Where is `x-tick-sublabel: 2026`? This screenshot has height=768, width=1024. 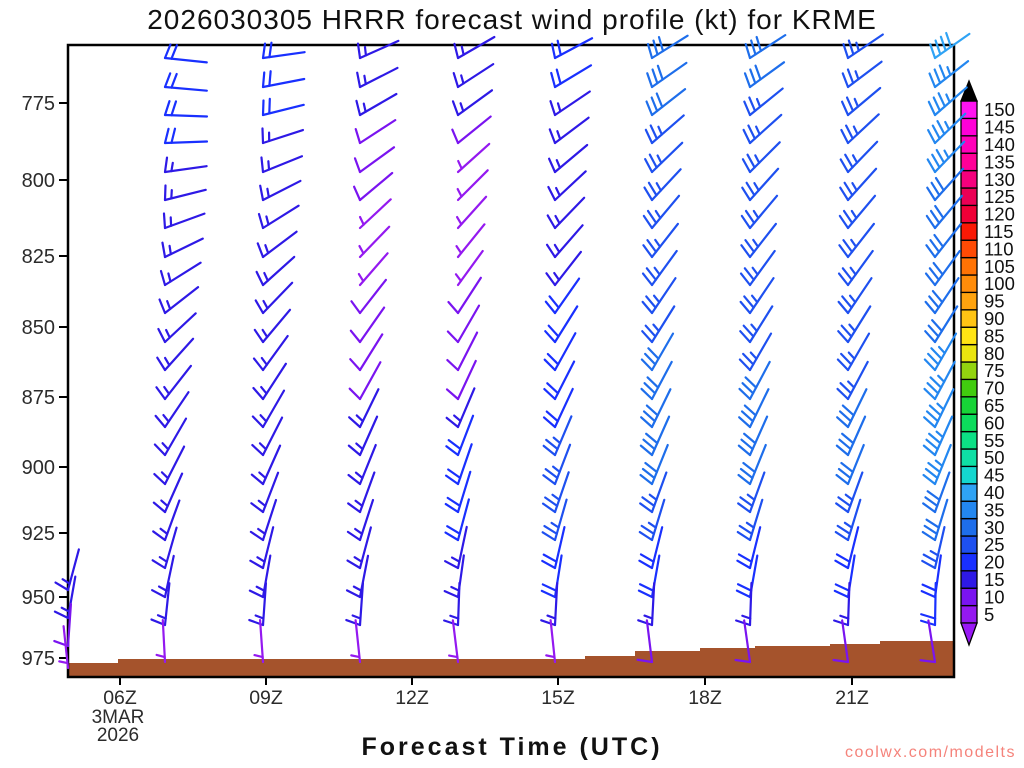 x-tick-sublabel: 2026 is located at coordinates (118, 735).